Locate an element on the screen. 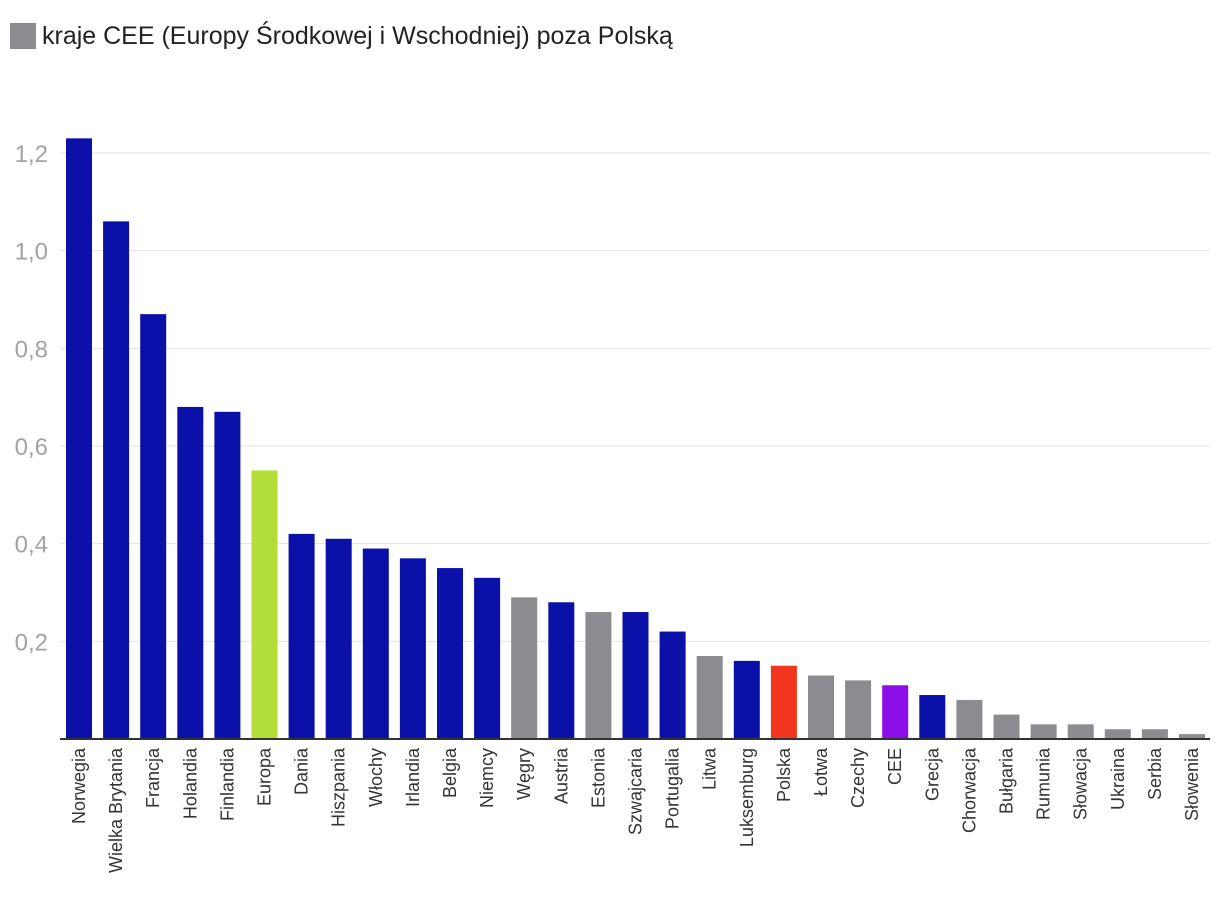 The image size is (1220, 924). x-tick-label: Holandia is located at coordinates (190, 783).